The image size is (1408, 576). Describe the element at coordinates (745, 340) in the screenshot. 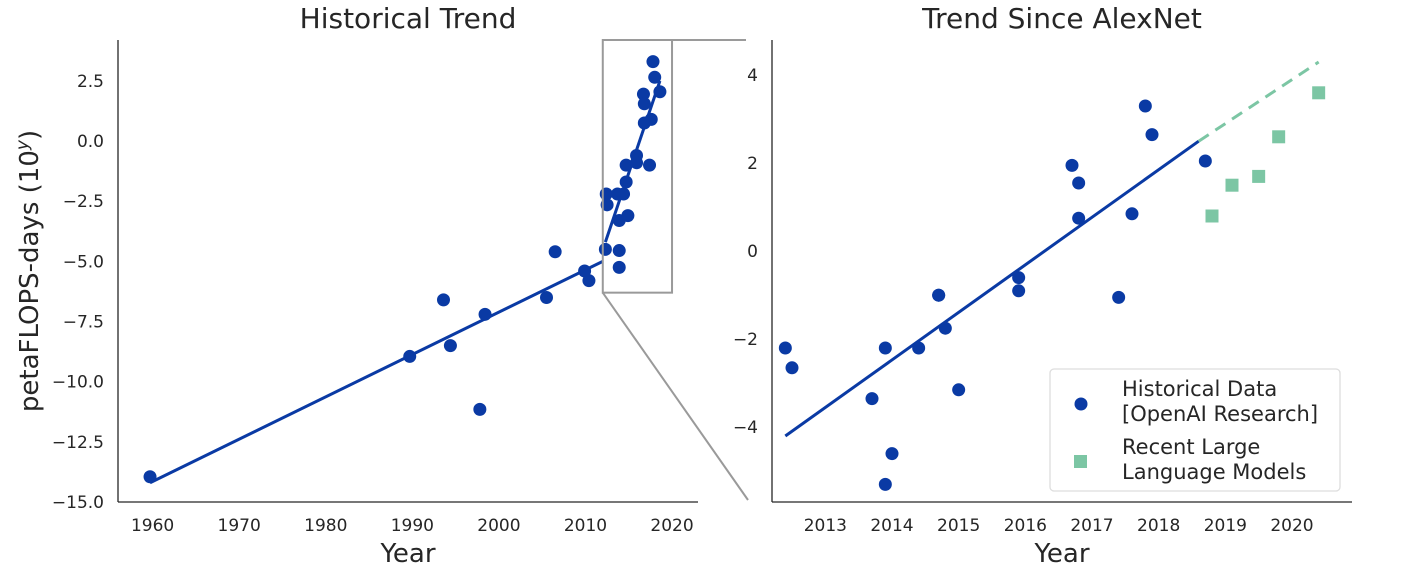

I see `right-y-tick-label: −2` at that location.